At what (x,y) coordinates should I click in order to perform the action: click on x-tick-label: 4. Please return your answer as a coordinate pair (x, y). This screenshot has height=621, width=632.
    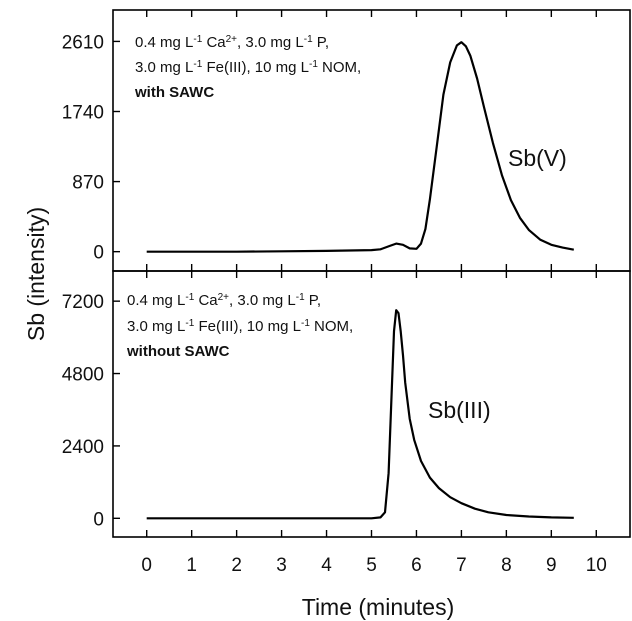
    Looking at the image, I should click on (326, 565).